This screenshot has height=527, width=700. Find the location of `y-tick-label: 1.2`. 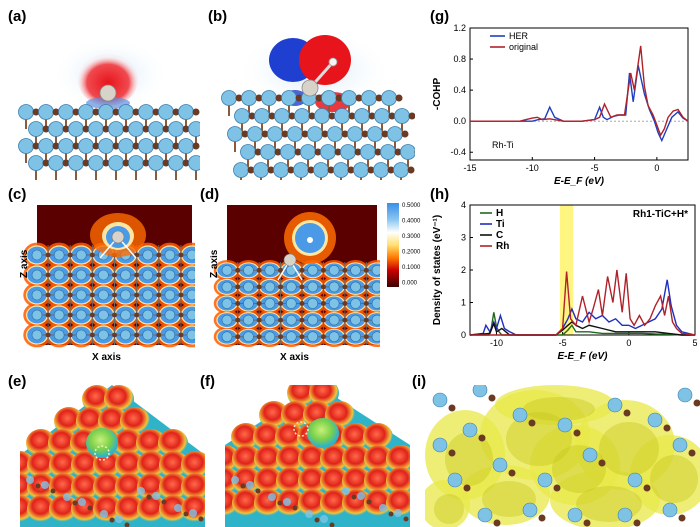

y-tick-label: 1.2 is located at coordinates (459, 28).